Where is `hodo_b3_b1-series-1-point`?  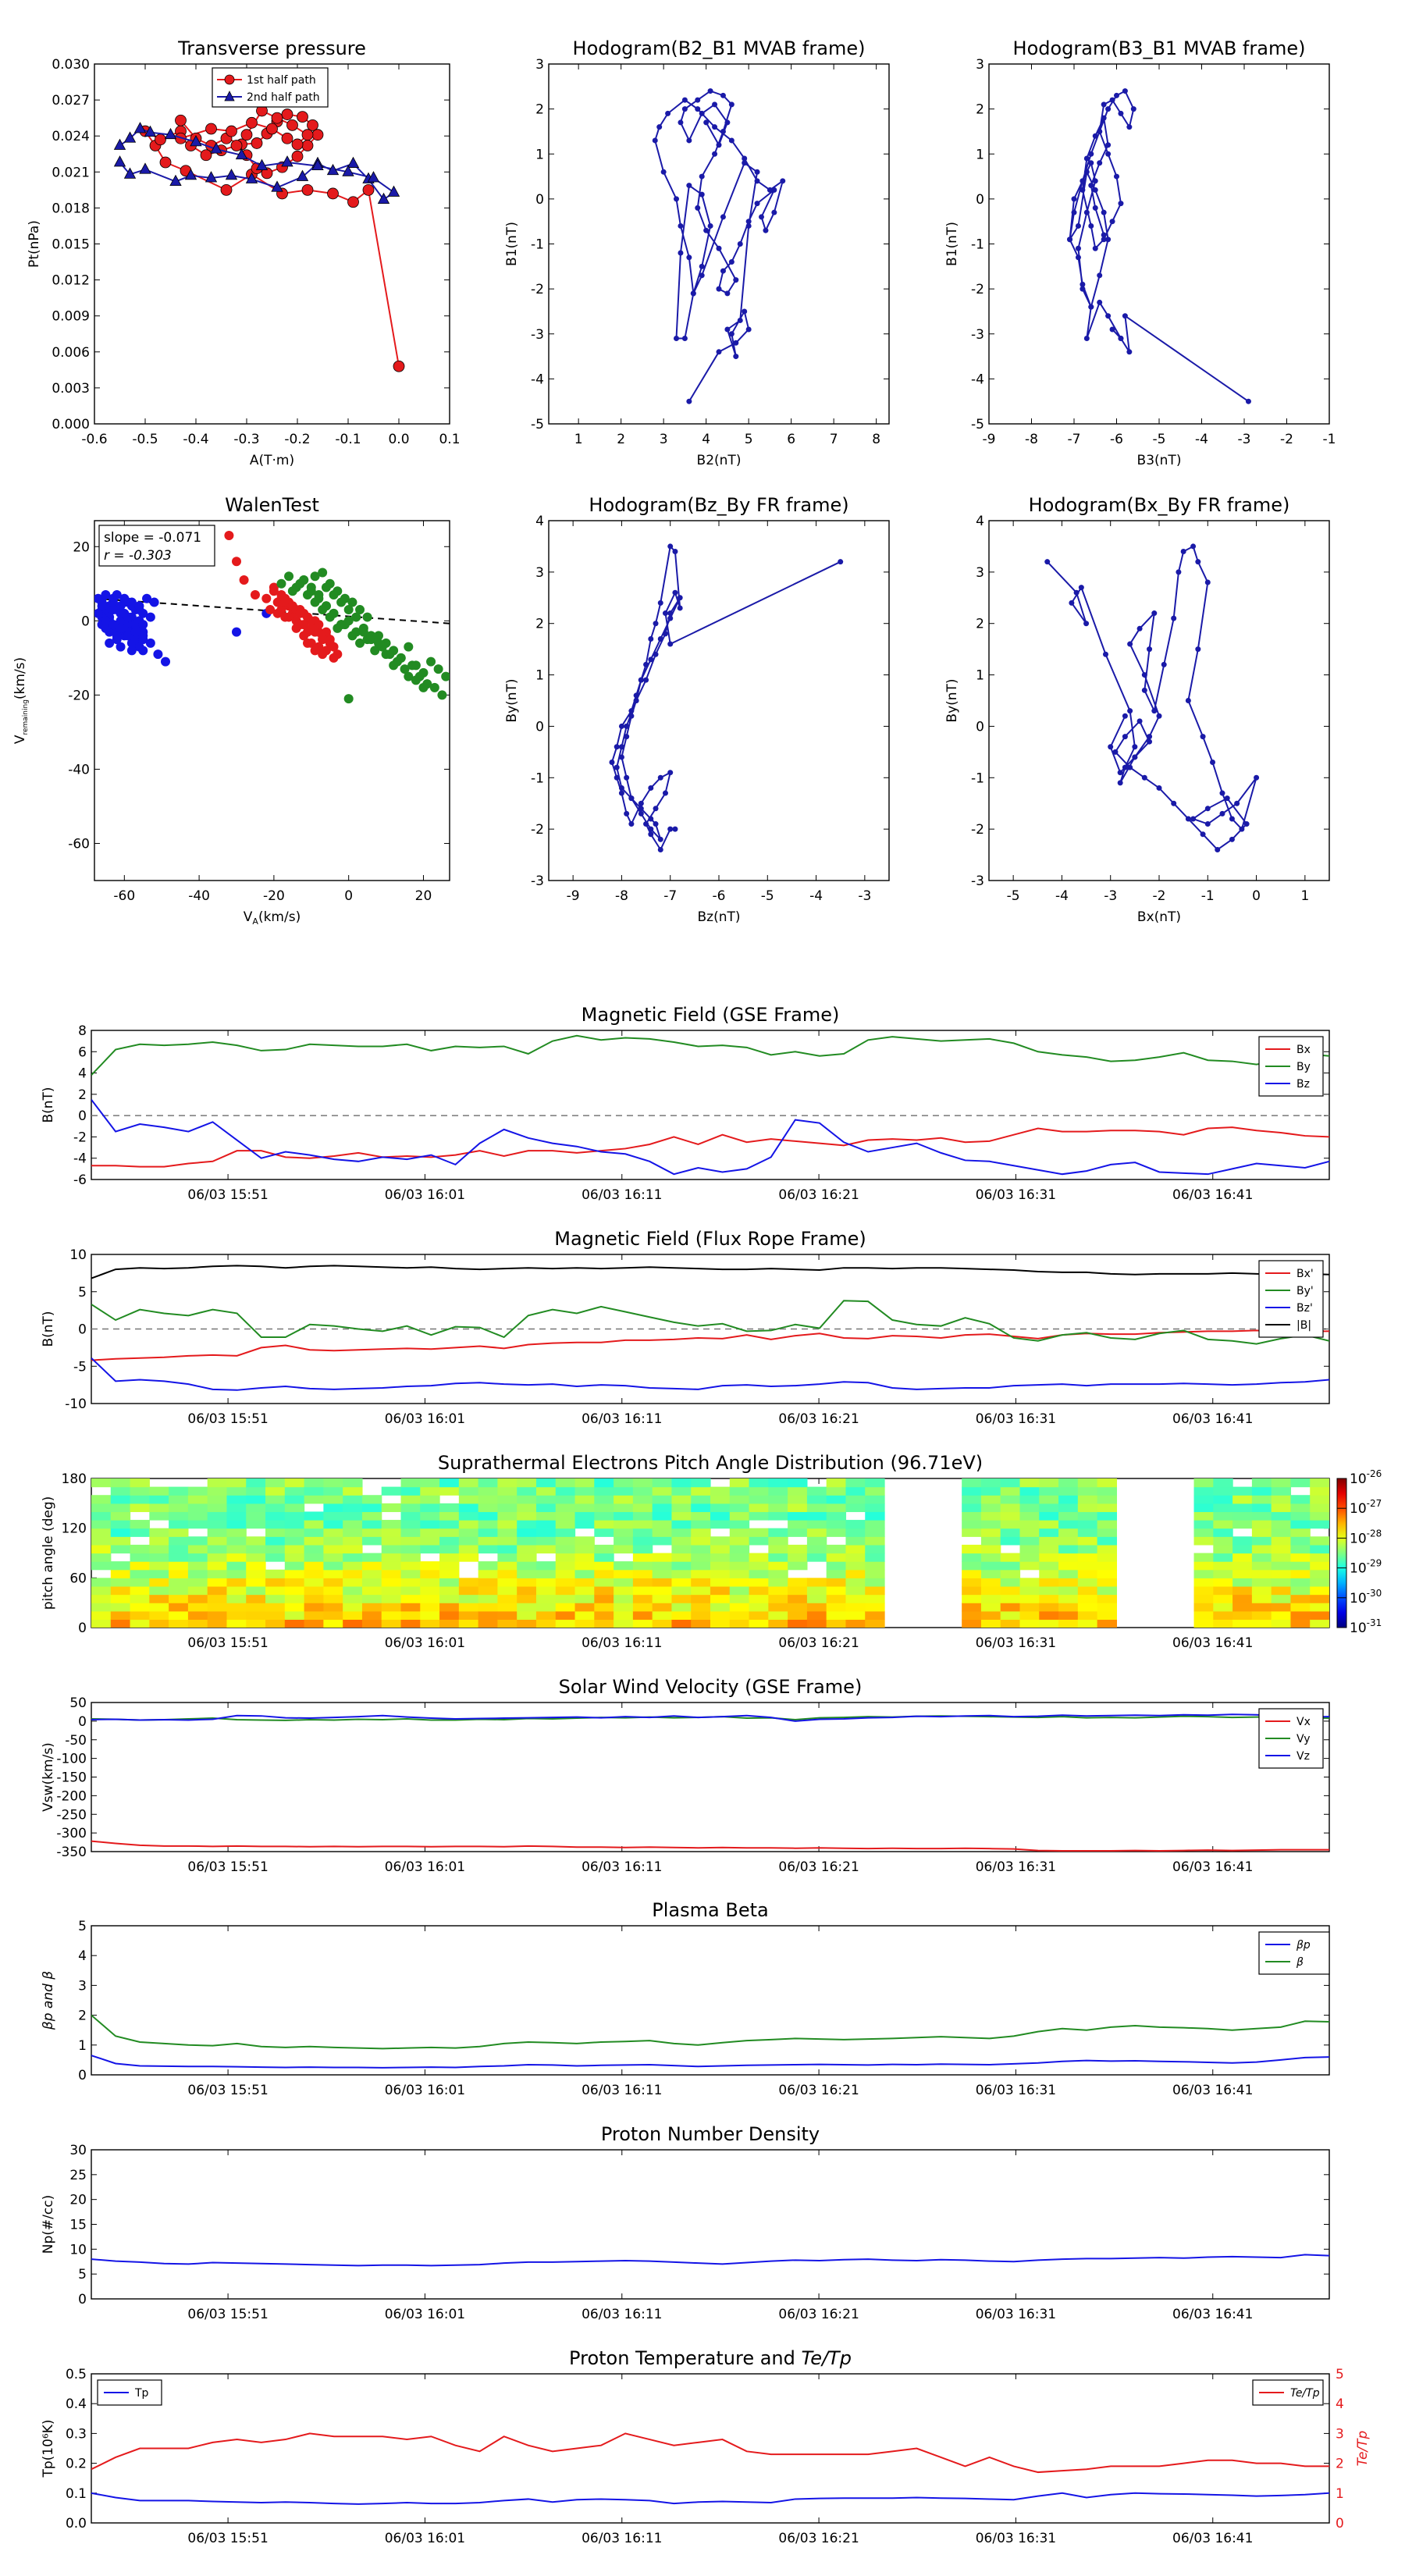 hodo_b3_b1-series-1-point is located at coordinates (1091, 307).